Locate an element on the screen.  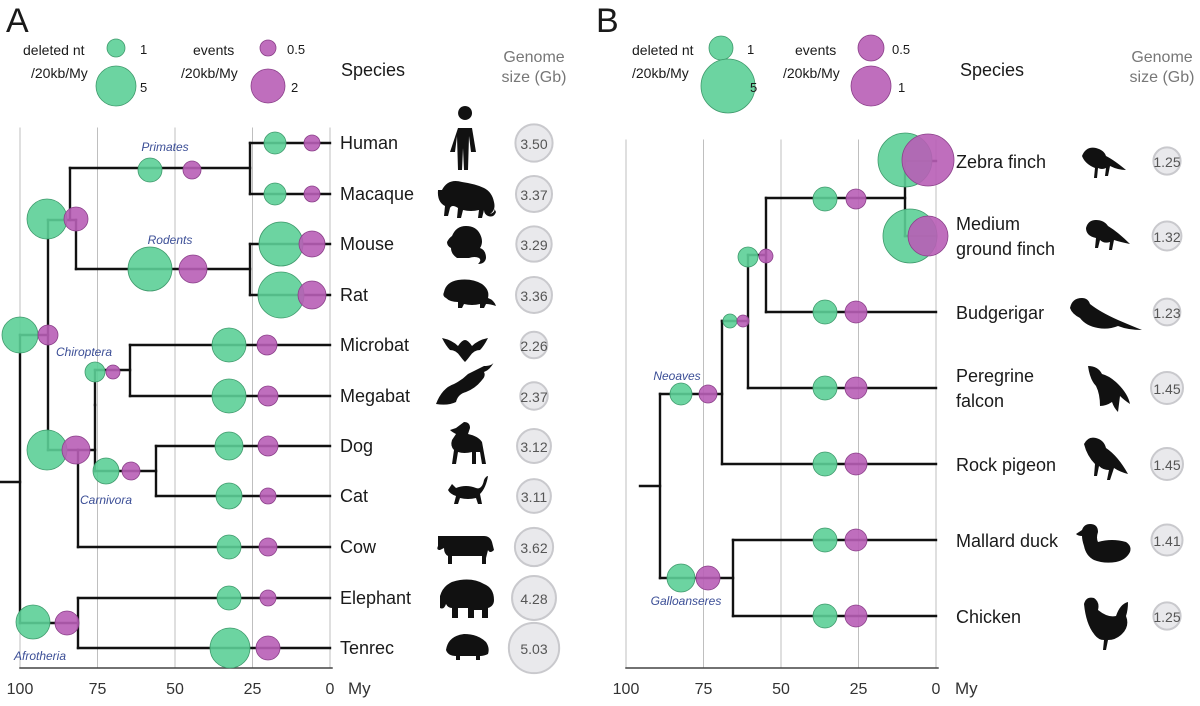
axis-tick-label: 0 is located at coordinates (330, 689).